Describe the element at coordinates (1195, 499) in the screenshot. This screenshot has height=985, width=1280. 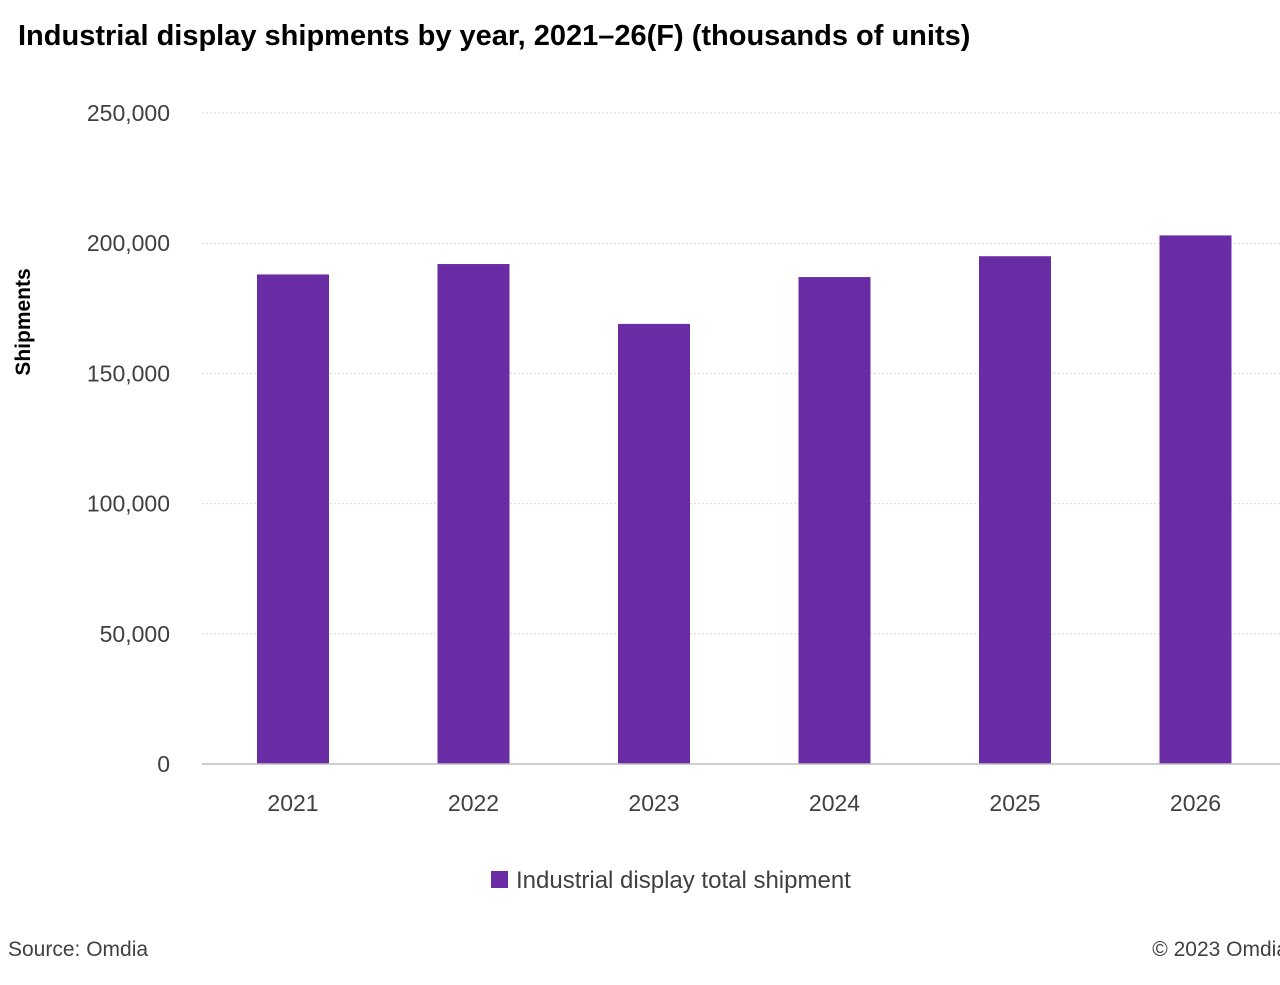
I see `bar-2026` at that location.